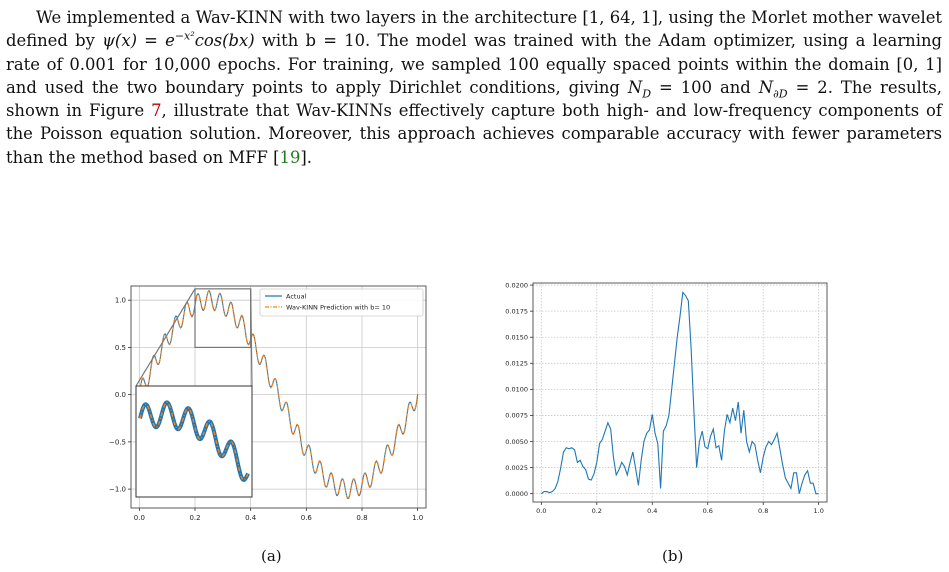 This screenshot has height=572, width=949. I want to click on y-tick-label: 0.0000, so click(516, 494).